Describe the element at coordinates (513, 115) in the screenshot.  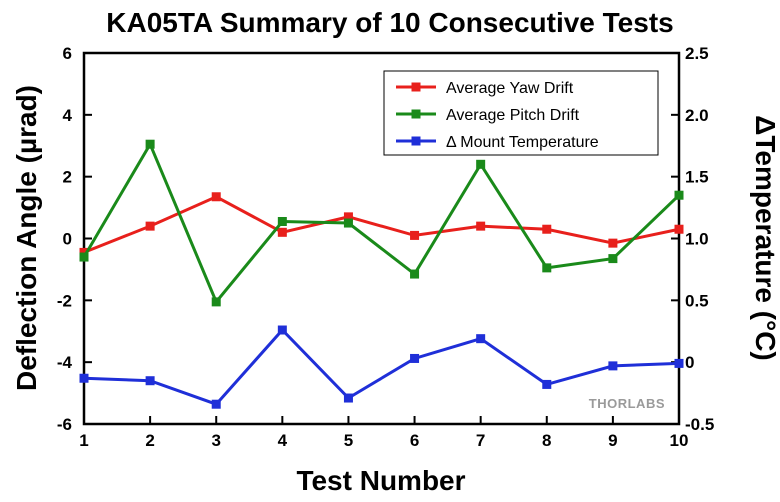
I see `legend-label-average-pitch-drift: Average Pitch Drift` at that location.